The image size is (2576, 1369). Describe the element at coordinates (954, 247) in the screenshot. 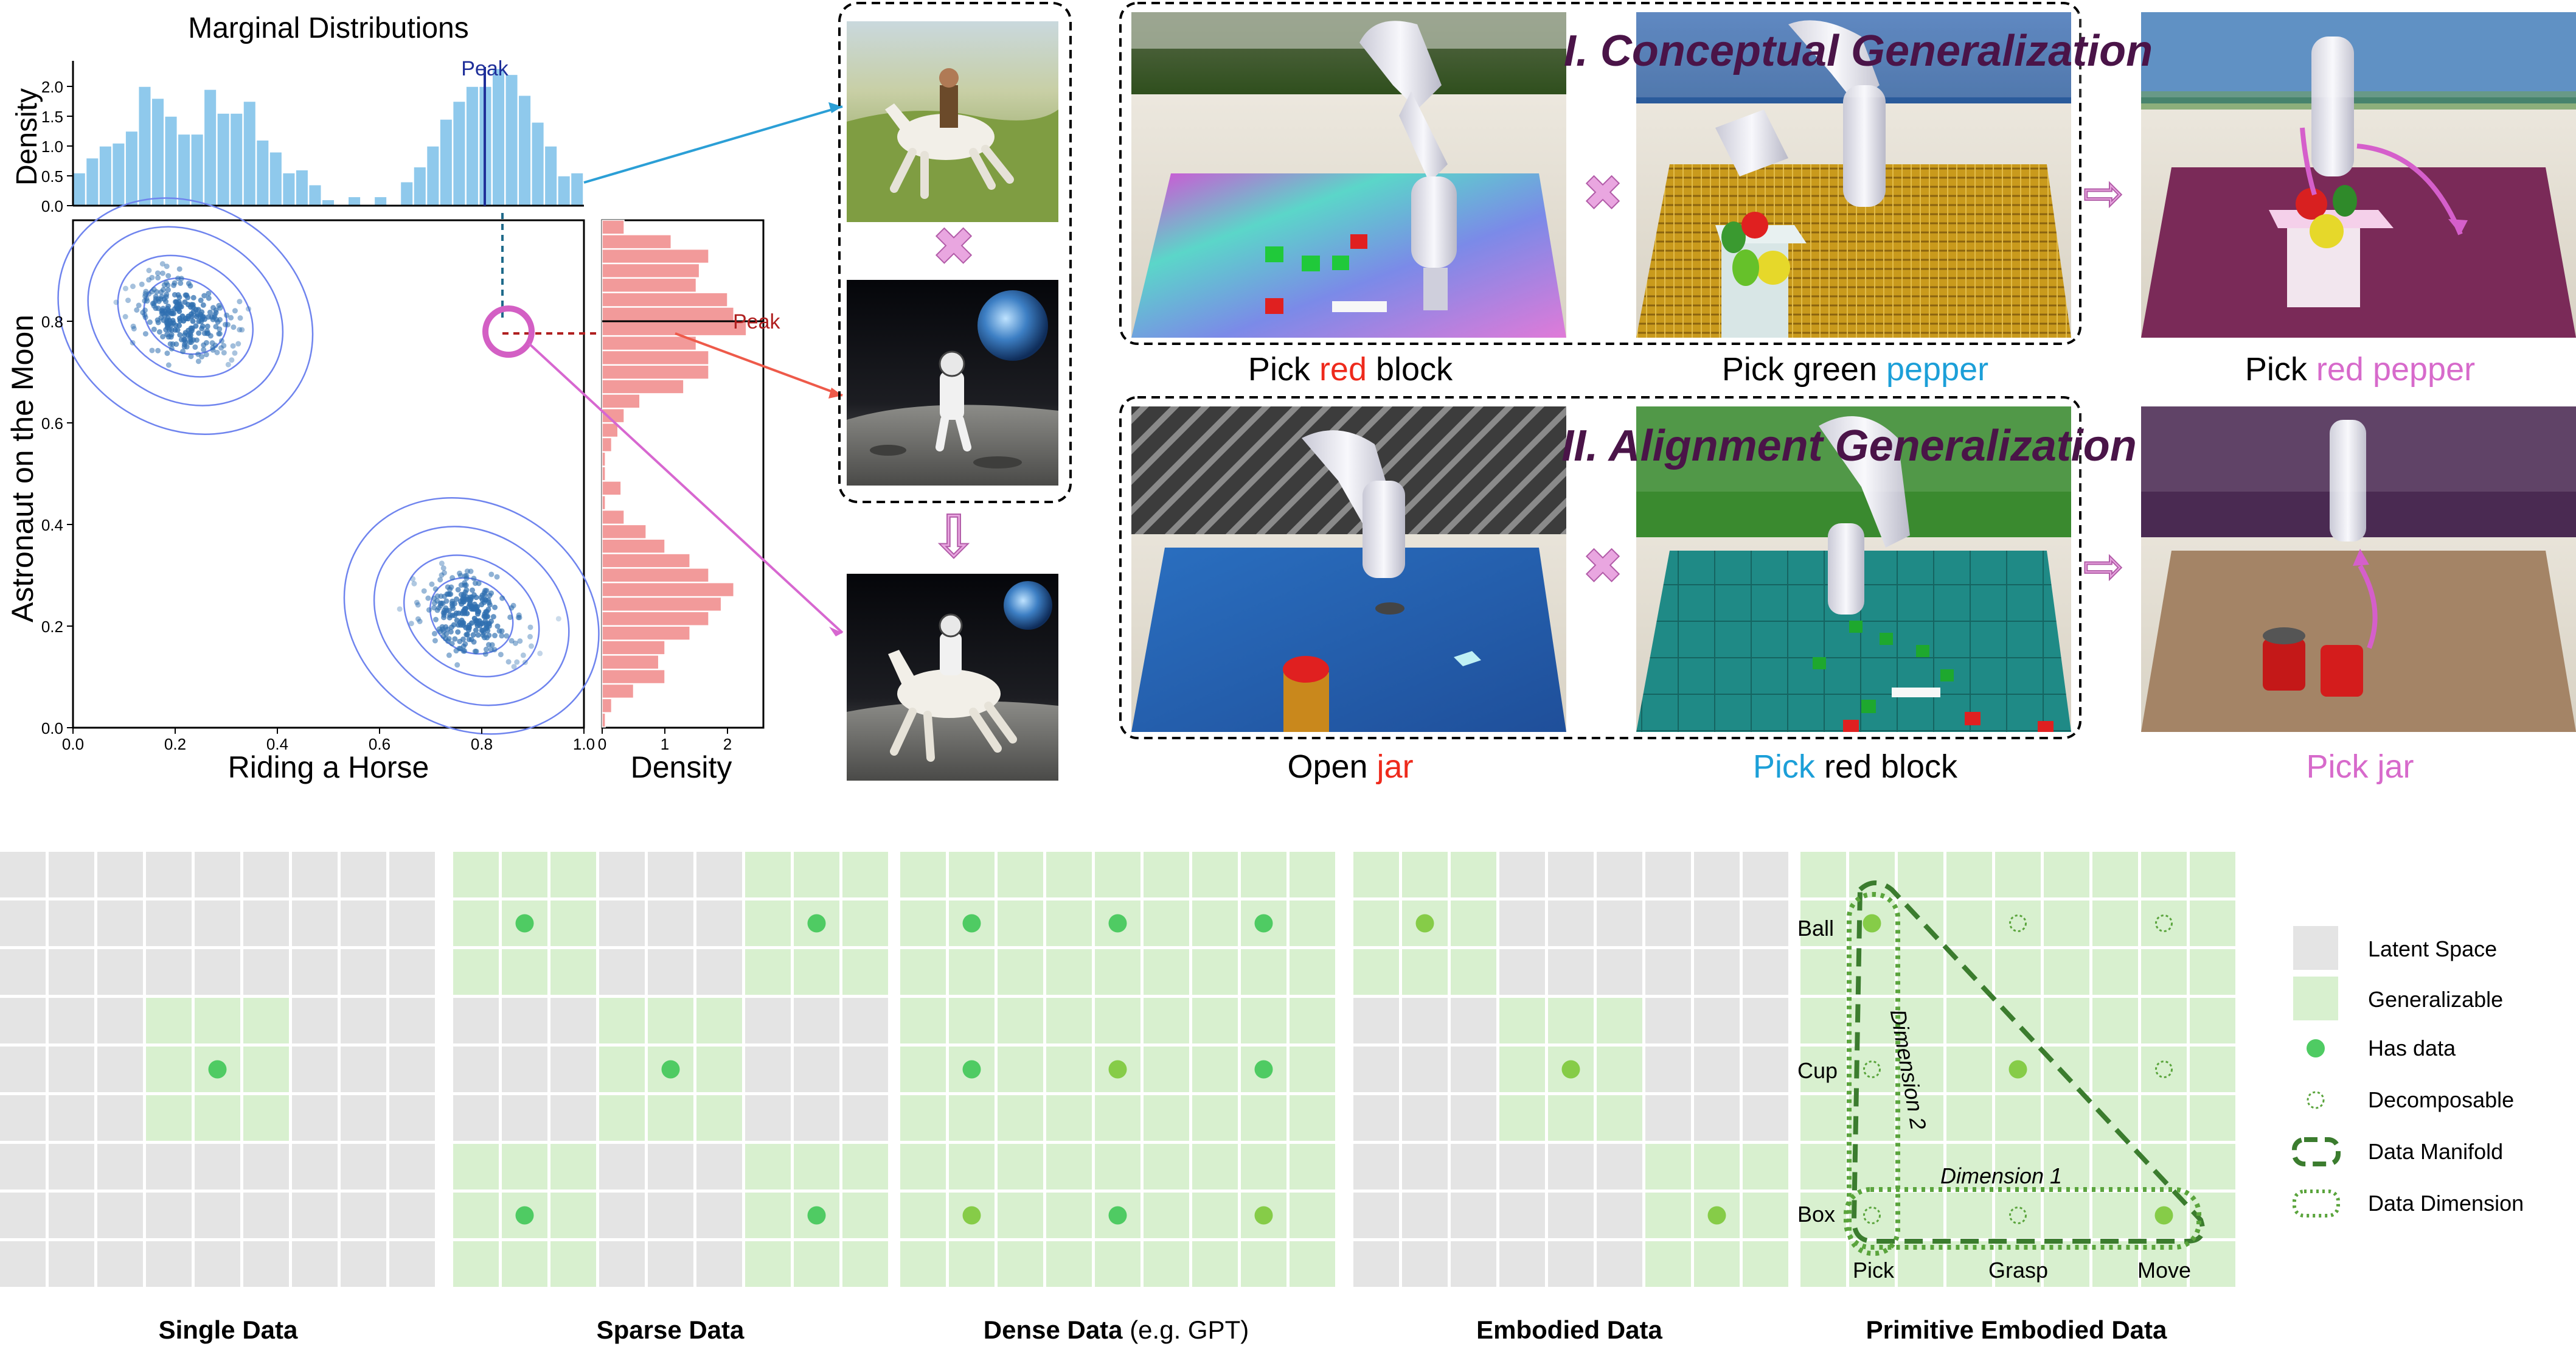

I see `multiply-icon: ✖` at that location.